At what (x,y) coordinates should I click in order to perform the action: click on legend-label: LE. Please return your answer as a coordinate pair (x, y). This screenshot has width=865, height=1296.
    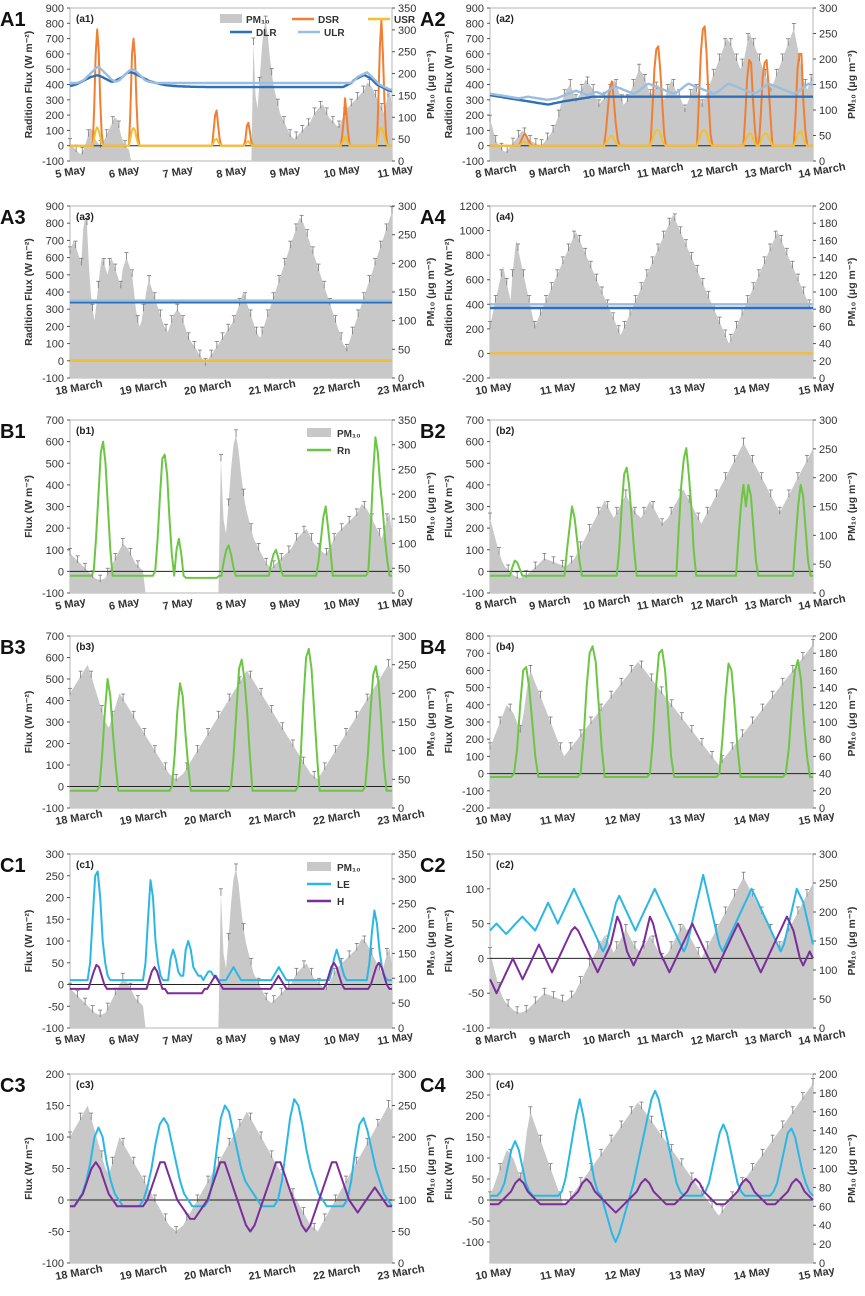
    Looking at the image, I should click on (343, 885).